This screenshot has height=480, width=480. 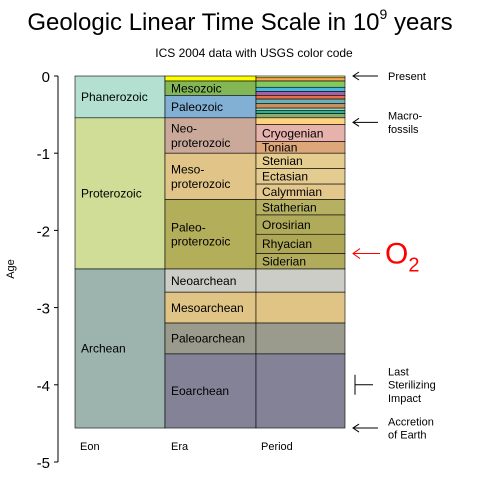 I want to click on era-label-mesoarchean: Mesoarchean, so click(x=207, y=308).